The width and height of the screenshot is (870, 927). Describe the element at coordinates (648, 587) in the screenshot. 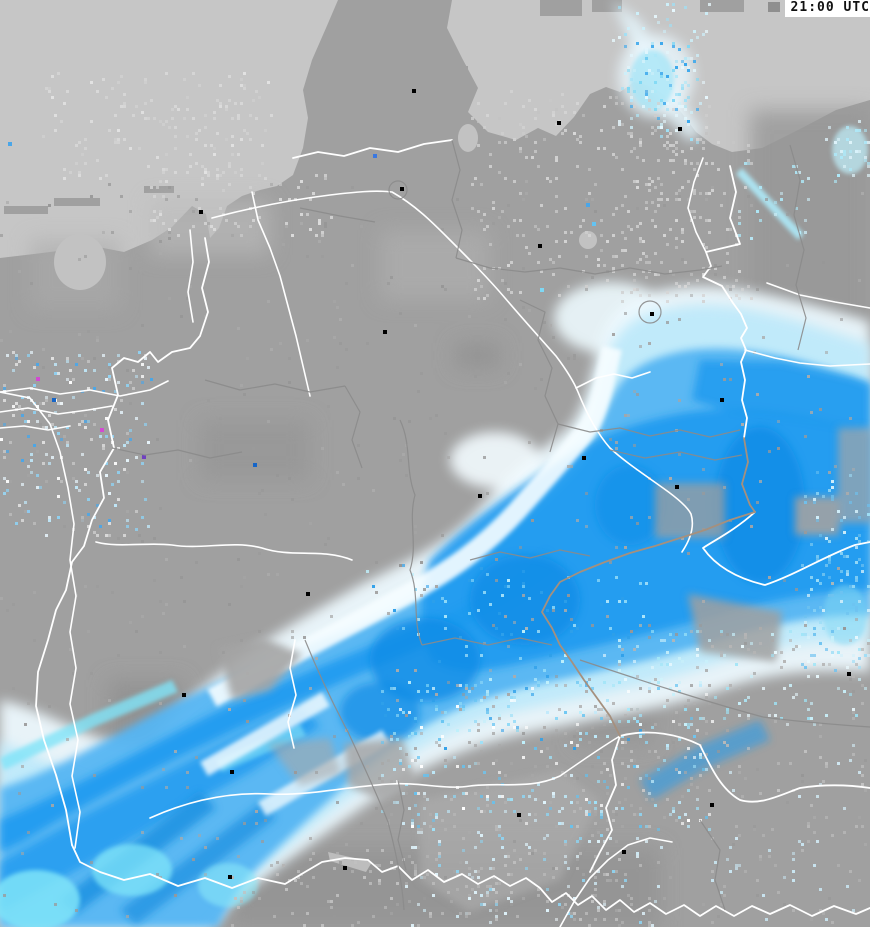

I see `special-border-layer` at that location.